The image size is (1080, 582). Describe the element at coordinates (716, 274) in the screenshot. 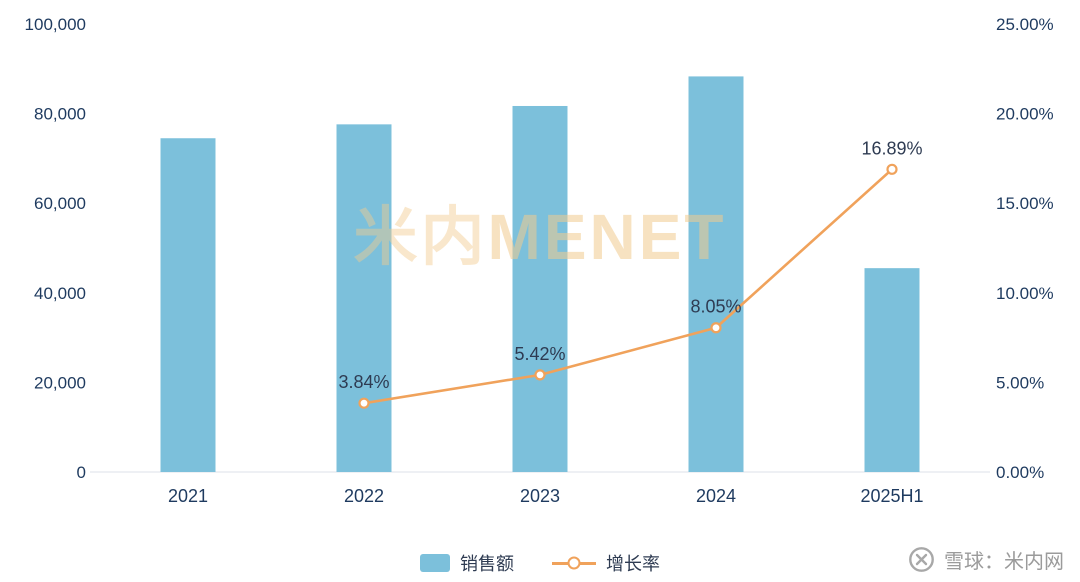

I see `bar-2024` at that location.